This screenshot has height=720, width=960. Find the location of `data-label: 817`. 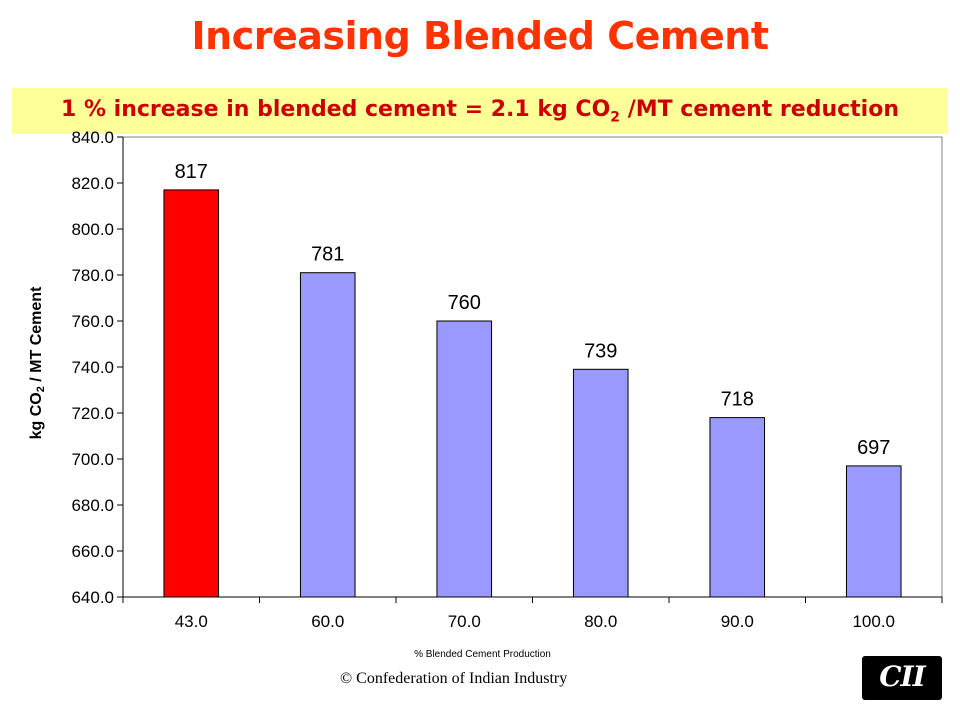

data-label: 817 is located at coordinates (191, 172).